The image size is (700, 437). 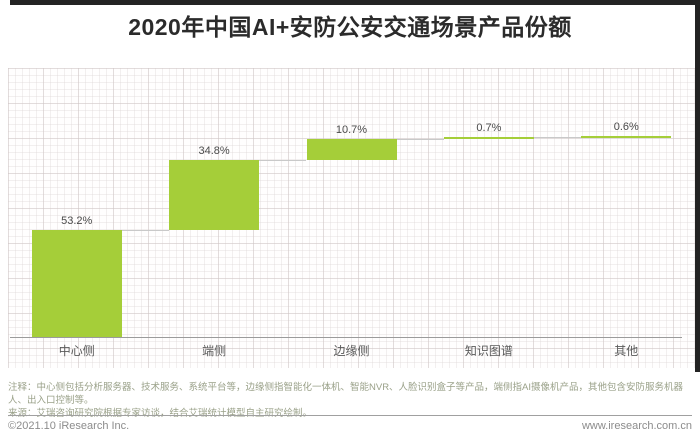 I want to click on footer-divider, so click(x=350, y=415).